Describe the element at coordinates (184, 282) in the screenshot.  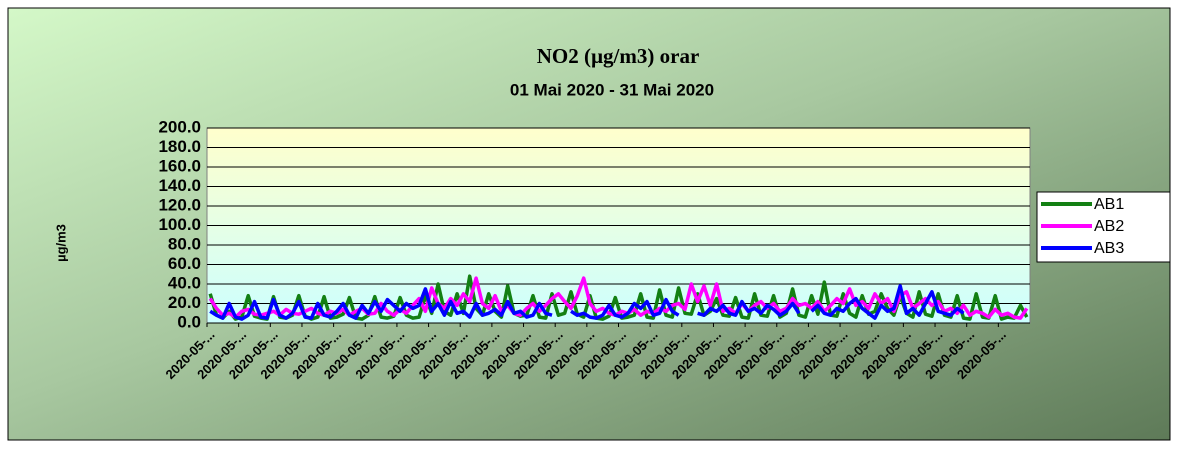
I see `y-tick-label: 40.0` at that location.